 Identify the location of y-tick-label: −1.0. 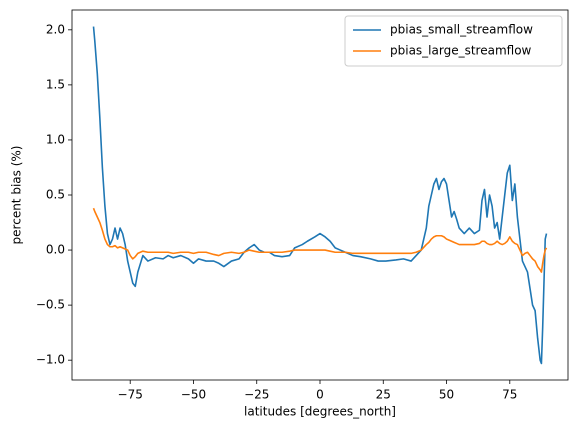
(50, 360).